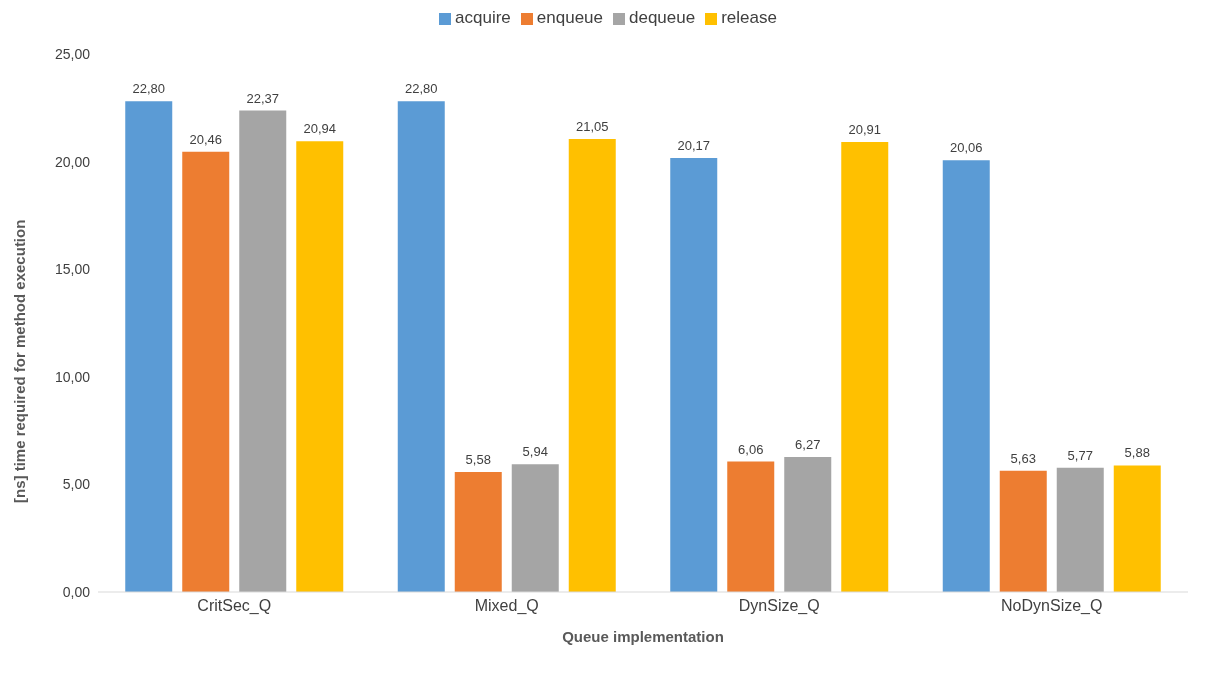 This screenshot has height=680, width=1208. Describe the element at coordinates (779, 606) in the screenshot. I see `x-tick-label: DynSize_Q` at that location.